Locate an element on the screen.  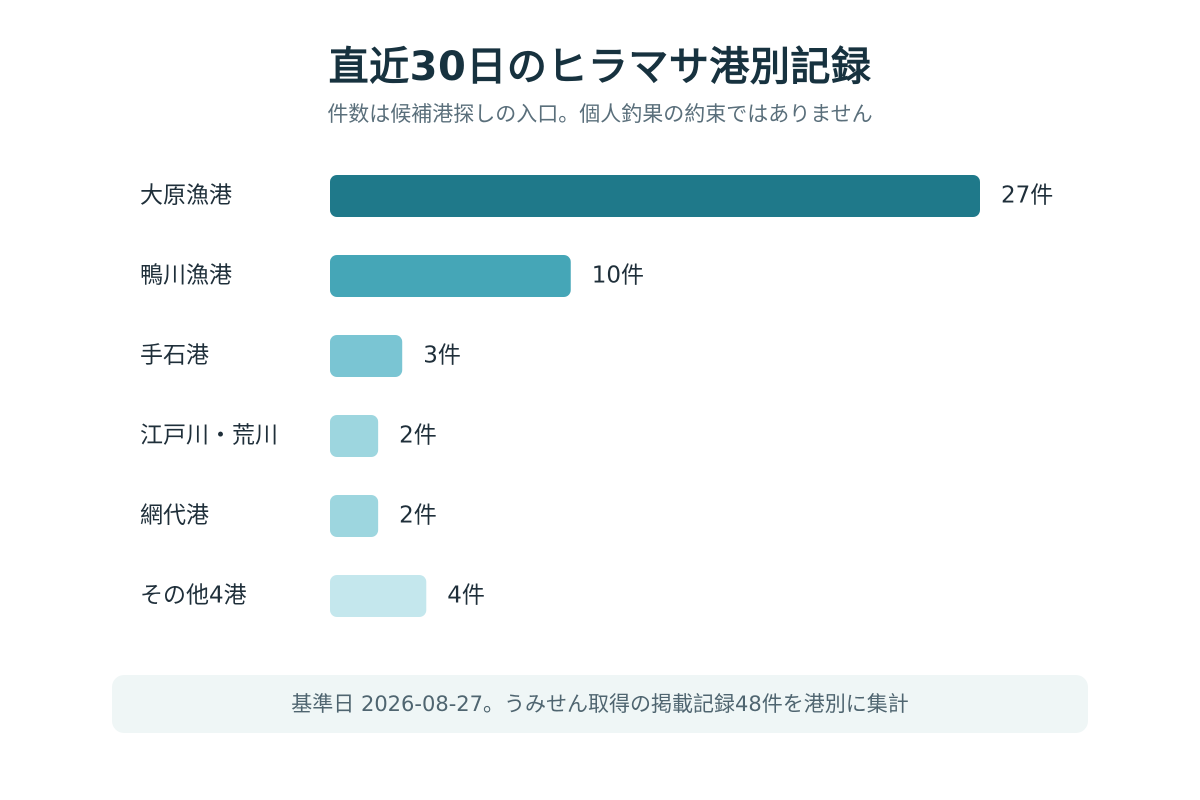
value-label: 3件 is located at coordinates (442, 356).